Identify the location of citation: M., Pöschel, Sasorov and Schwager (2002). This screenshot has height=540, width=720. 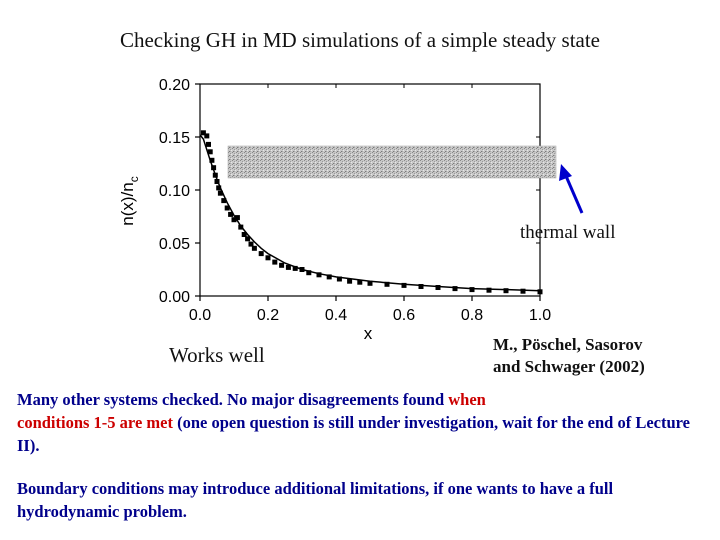
(569, 356).